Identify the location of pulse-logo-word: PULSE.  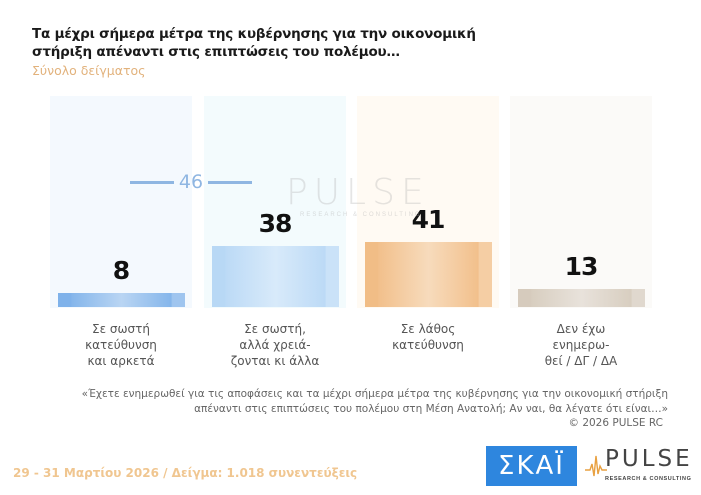
(649, 459).